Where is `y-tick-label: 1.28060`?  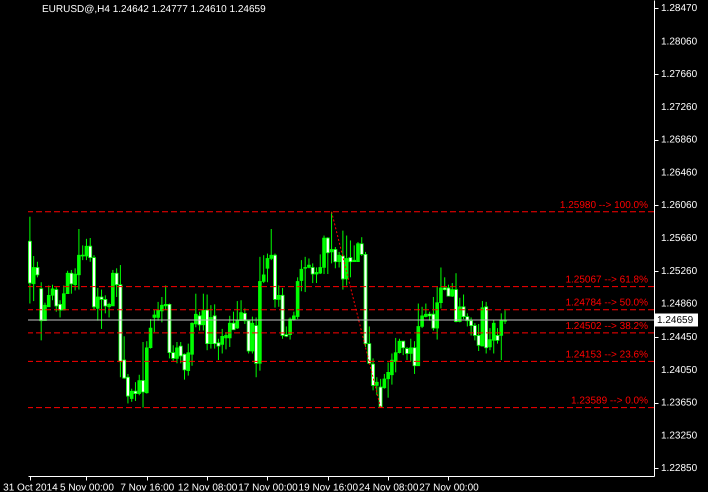 y-tick-label: 1.28060 is located at coordinates (679, 42).